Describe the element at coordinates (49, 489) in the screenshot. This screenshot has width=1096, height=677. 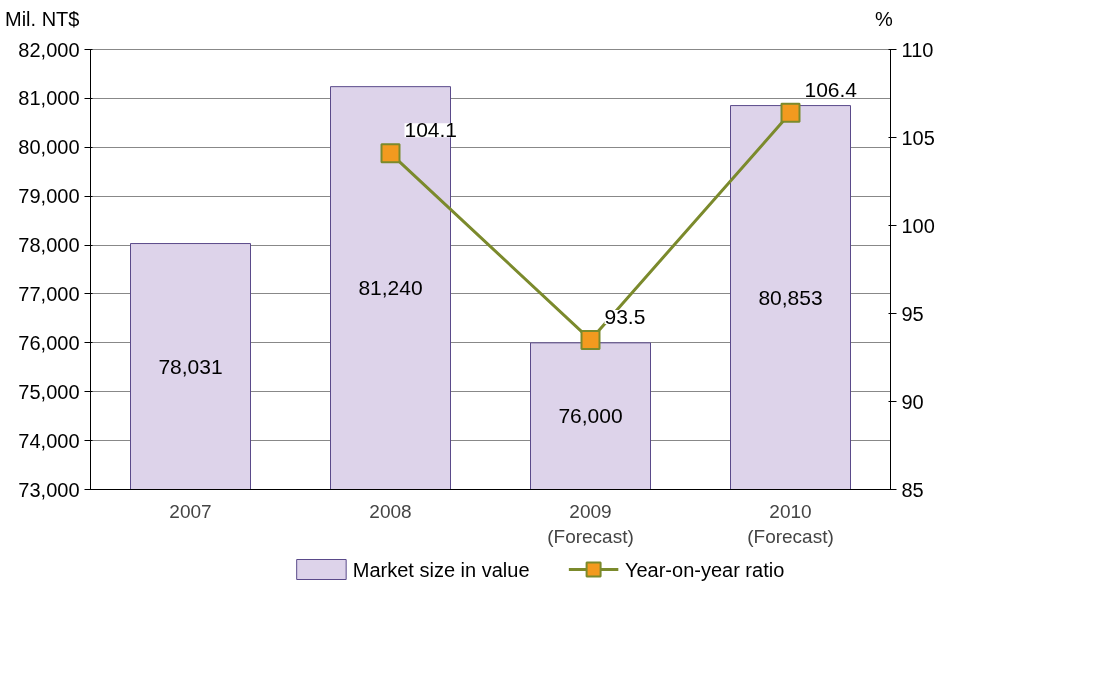
I see `y-tick-label: 73,000` at that location.